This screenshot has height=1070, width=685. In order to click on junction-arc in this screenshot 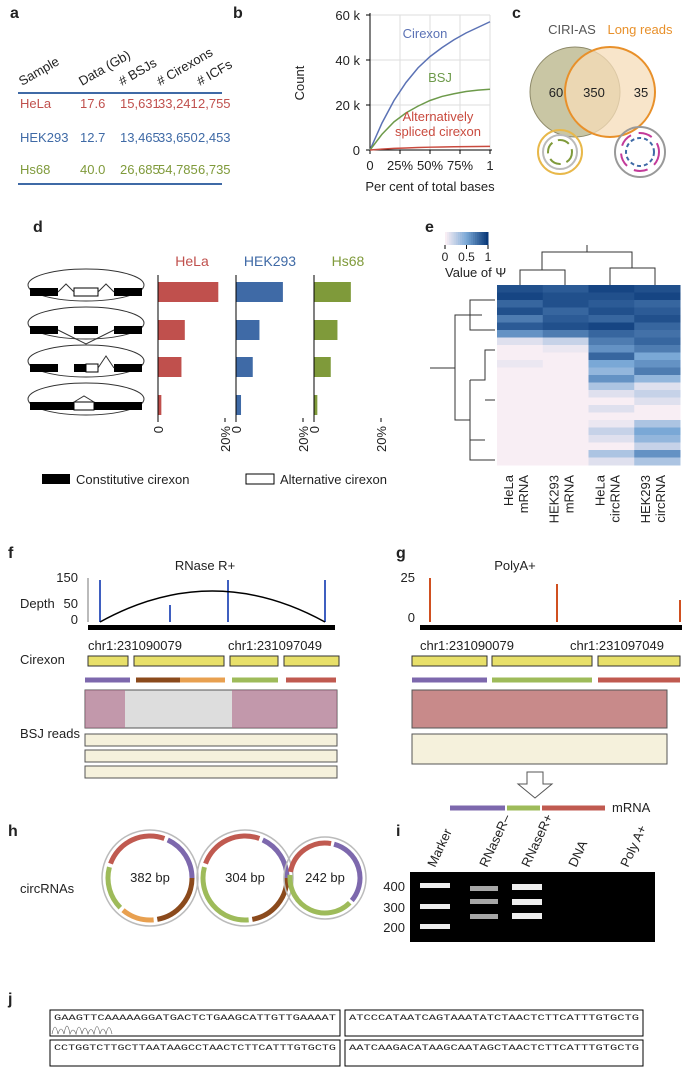, I will do `click(212, 606)`.